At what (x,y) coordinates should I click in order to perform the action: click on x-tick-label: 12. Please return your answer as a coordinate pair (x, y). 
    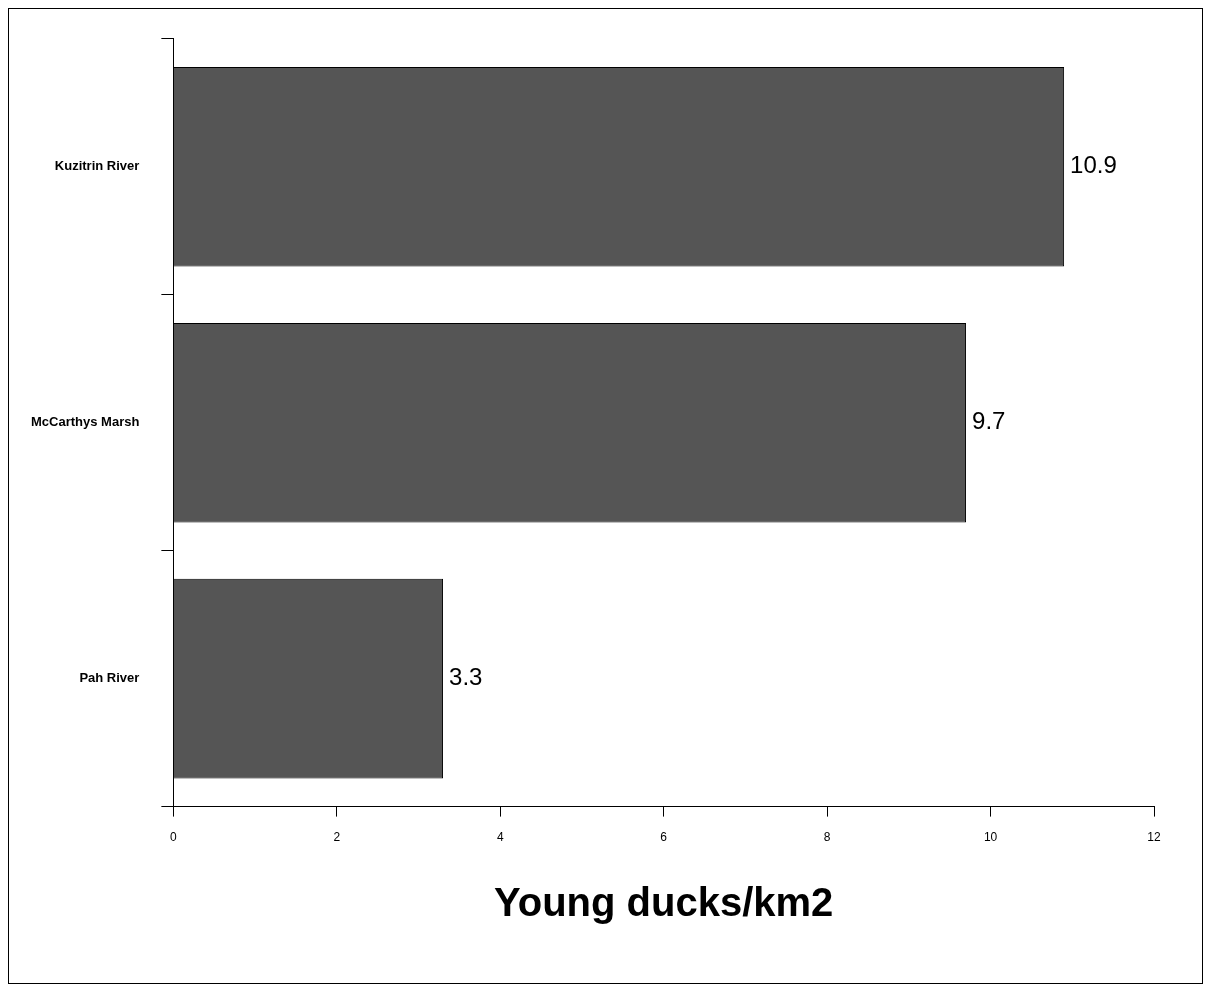
    Looking at the image, I should click on (1154, 837).